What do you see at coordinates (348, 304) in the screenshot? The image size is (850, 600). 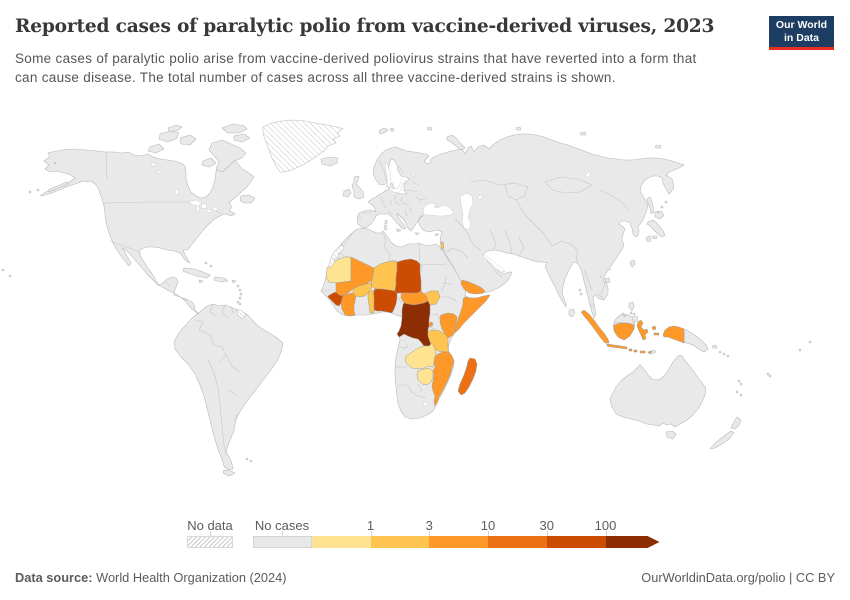 I see `country-cote-divoire` at bounding box center [348, 304].